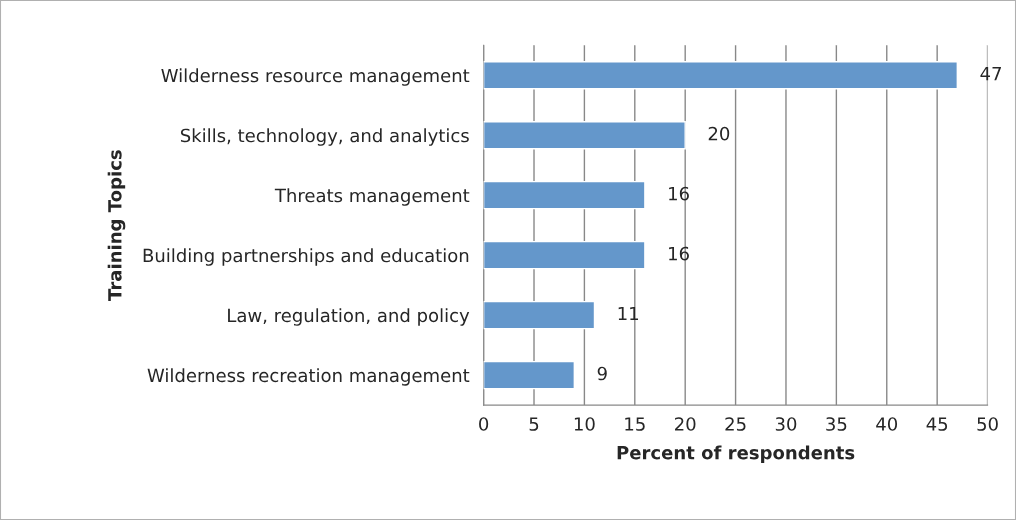 This screenshot has height=520, width=1016. What do you see at coordinates (719, 133) in the screenshot?
I see `data-label: 20` at bounding box center [719, 133].